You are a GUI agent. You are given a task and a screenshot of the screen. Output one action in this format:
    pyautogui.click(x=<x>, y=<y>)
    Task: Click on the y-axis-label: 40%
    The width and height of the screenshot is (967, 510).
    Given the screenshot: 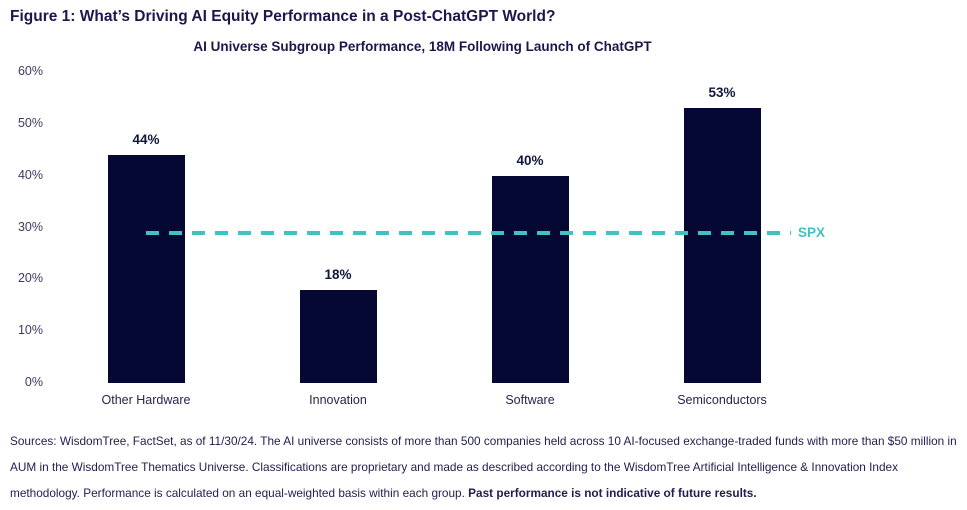 What is the action you would take?
    pyautogui.click(x=30, y=174)
    